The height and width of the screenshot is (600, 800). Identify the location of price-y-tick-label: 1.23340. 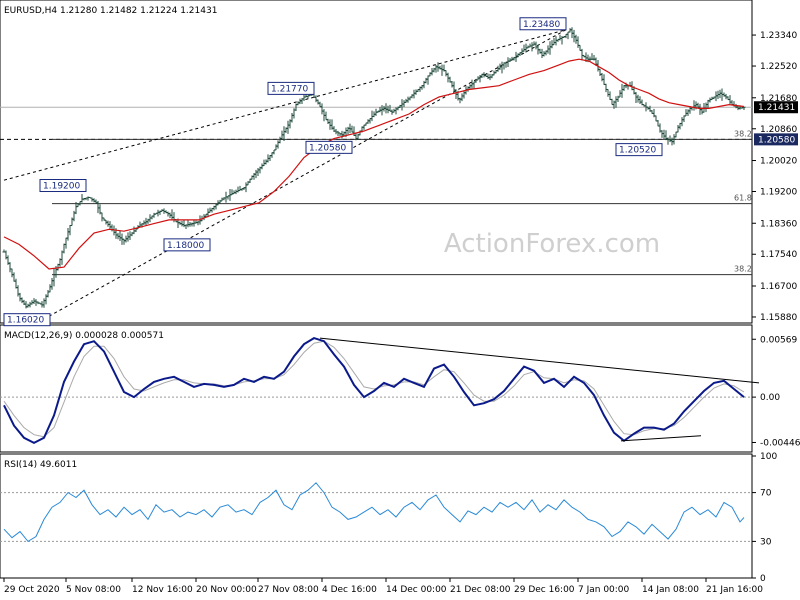
(778, 36).